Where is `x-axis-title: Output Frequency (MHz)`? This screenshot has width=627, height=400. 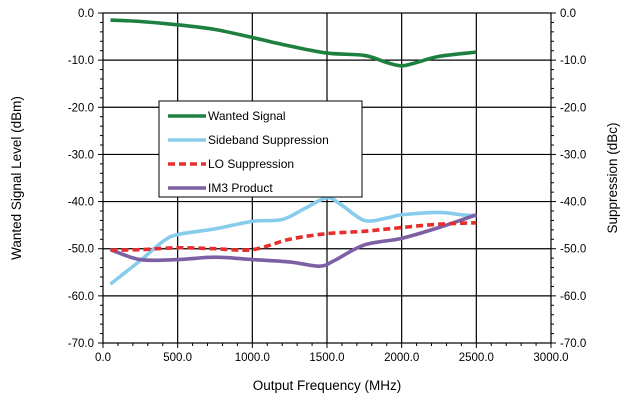 x-axis-title: Output Frequency (MHz) is located at coordinates (327, 385).